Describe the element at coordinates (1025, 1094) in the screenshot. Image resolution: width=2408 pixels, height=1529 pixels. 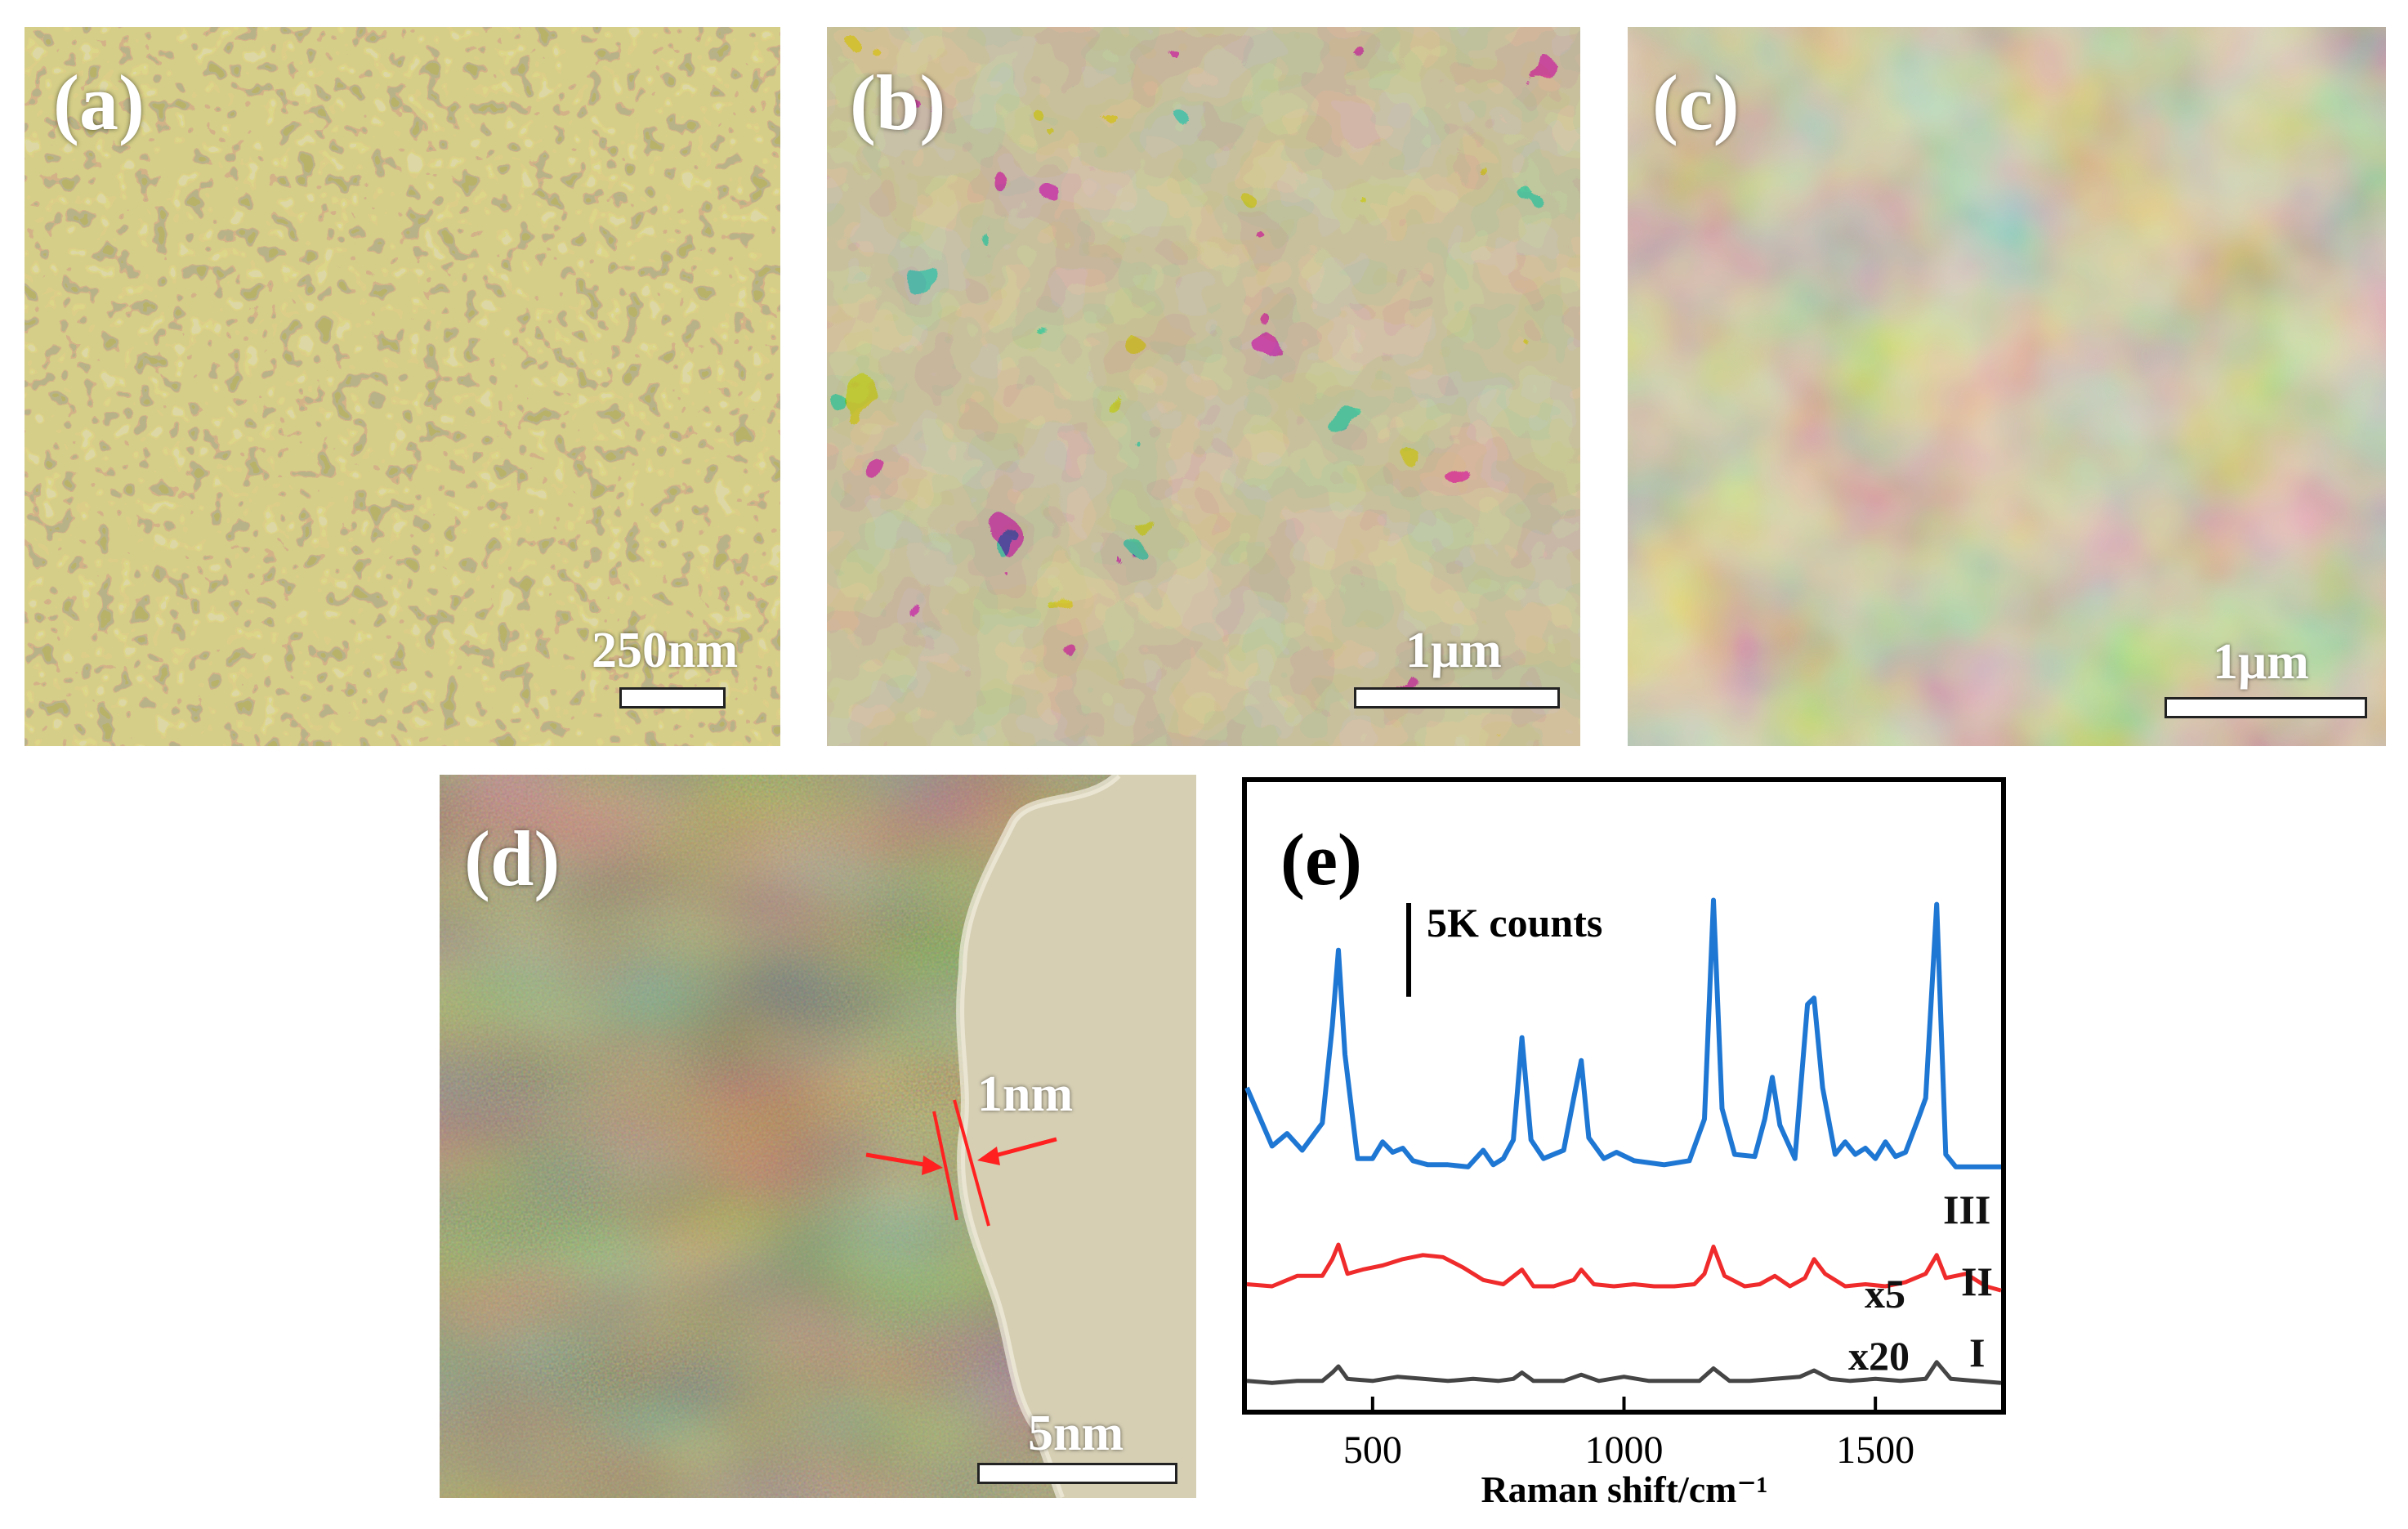
I see `thickness-label: 1nm` at that location.